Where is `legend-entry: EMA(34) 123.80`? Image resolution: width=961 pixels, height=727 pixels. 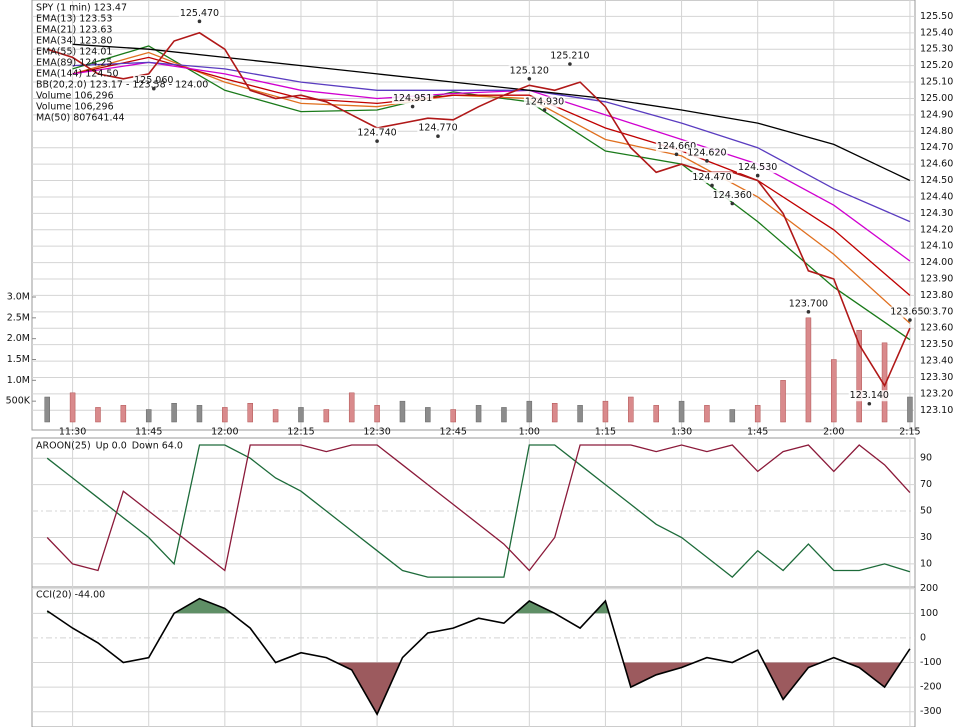 legend-entry: EMA(34) 123.80 is located at coordinates (74, 41).